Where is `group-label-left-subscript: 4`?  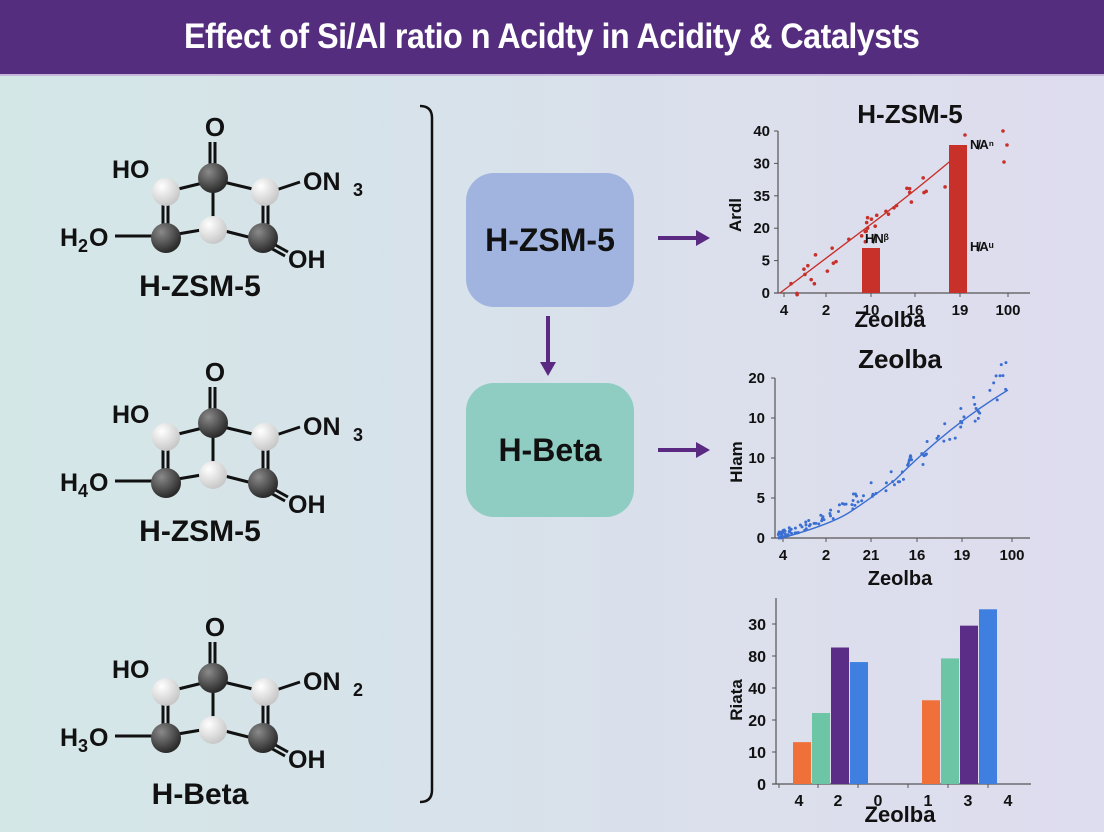
group-label-left-subscript: 4 is located at coordinates (83, 491).